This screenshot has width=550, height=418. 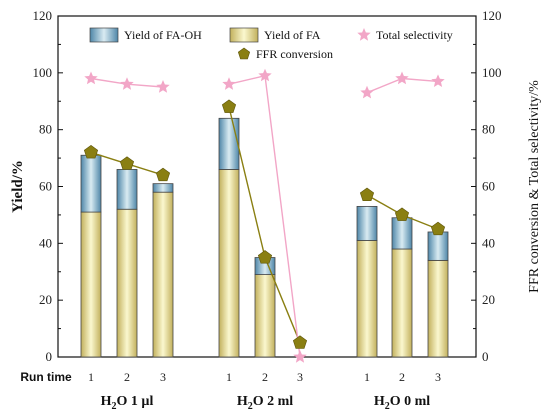 What do you see at coordinates (45, 186) in the screenshot?
I see `left-tick-label: 60` at bounding box center [45, 186].